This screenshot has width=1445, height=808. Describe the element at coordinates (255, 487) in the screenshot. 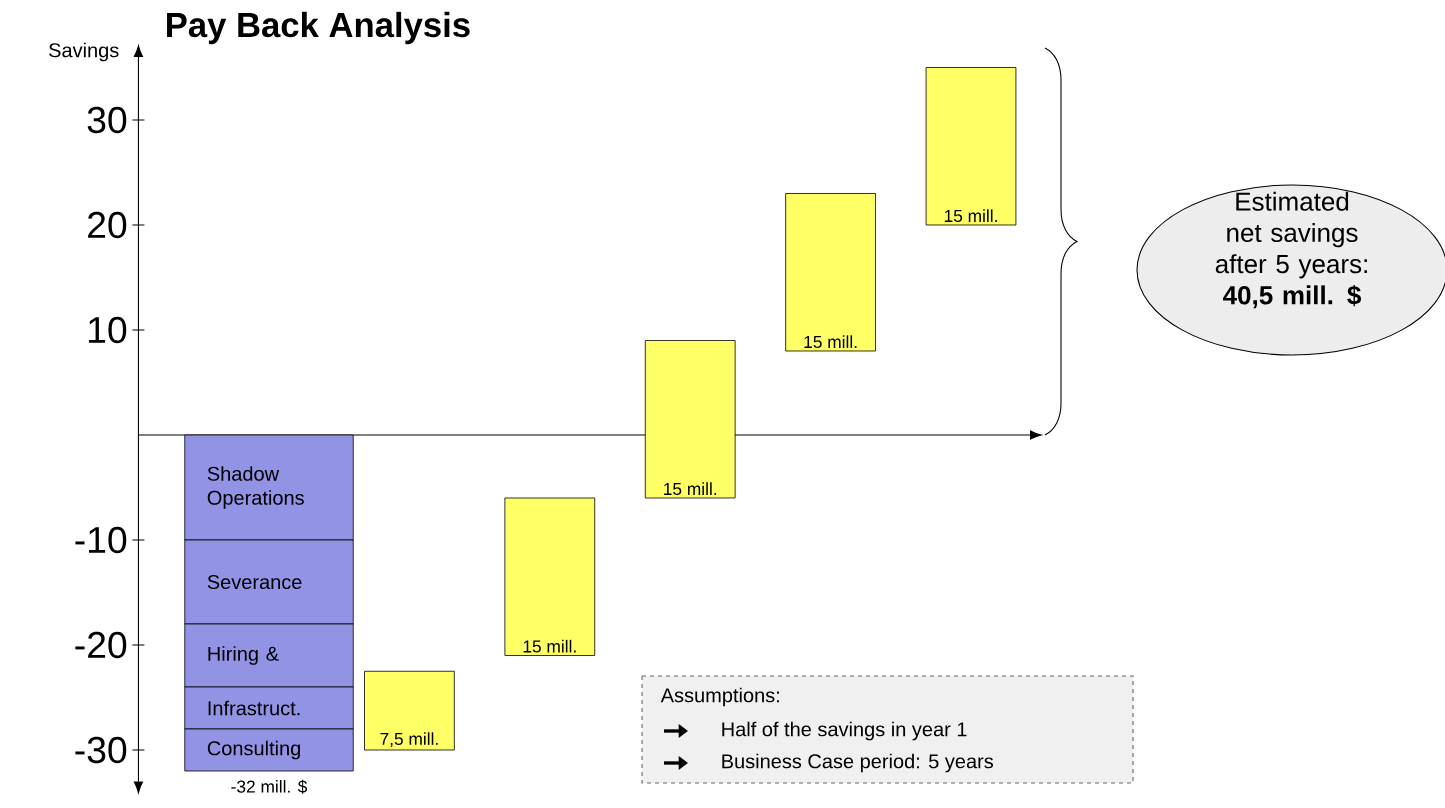

I see `series-label: Shadow Operations` at that location.